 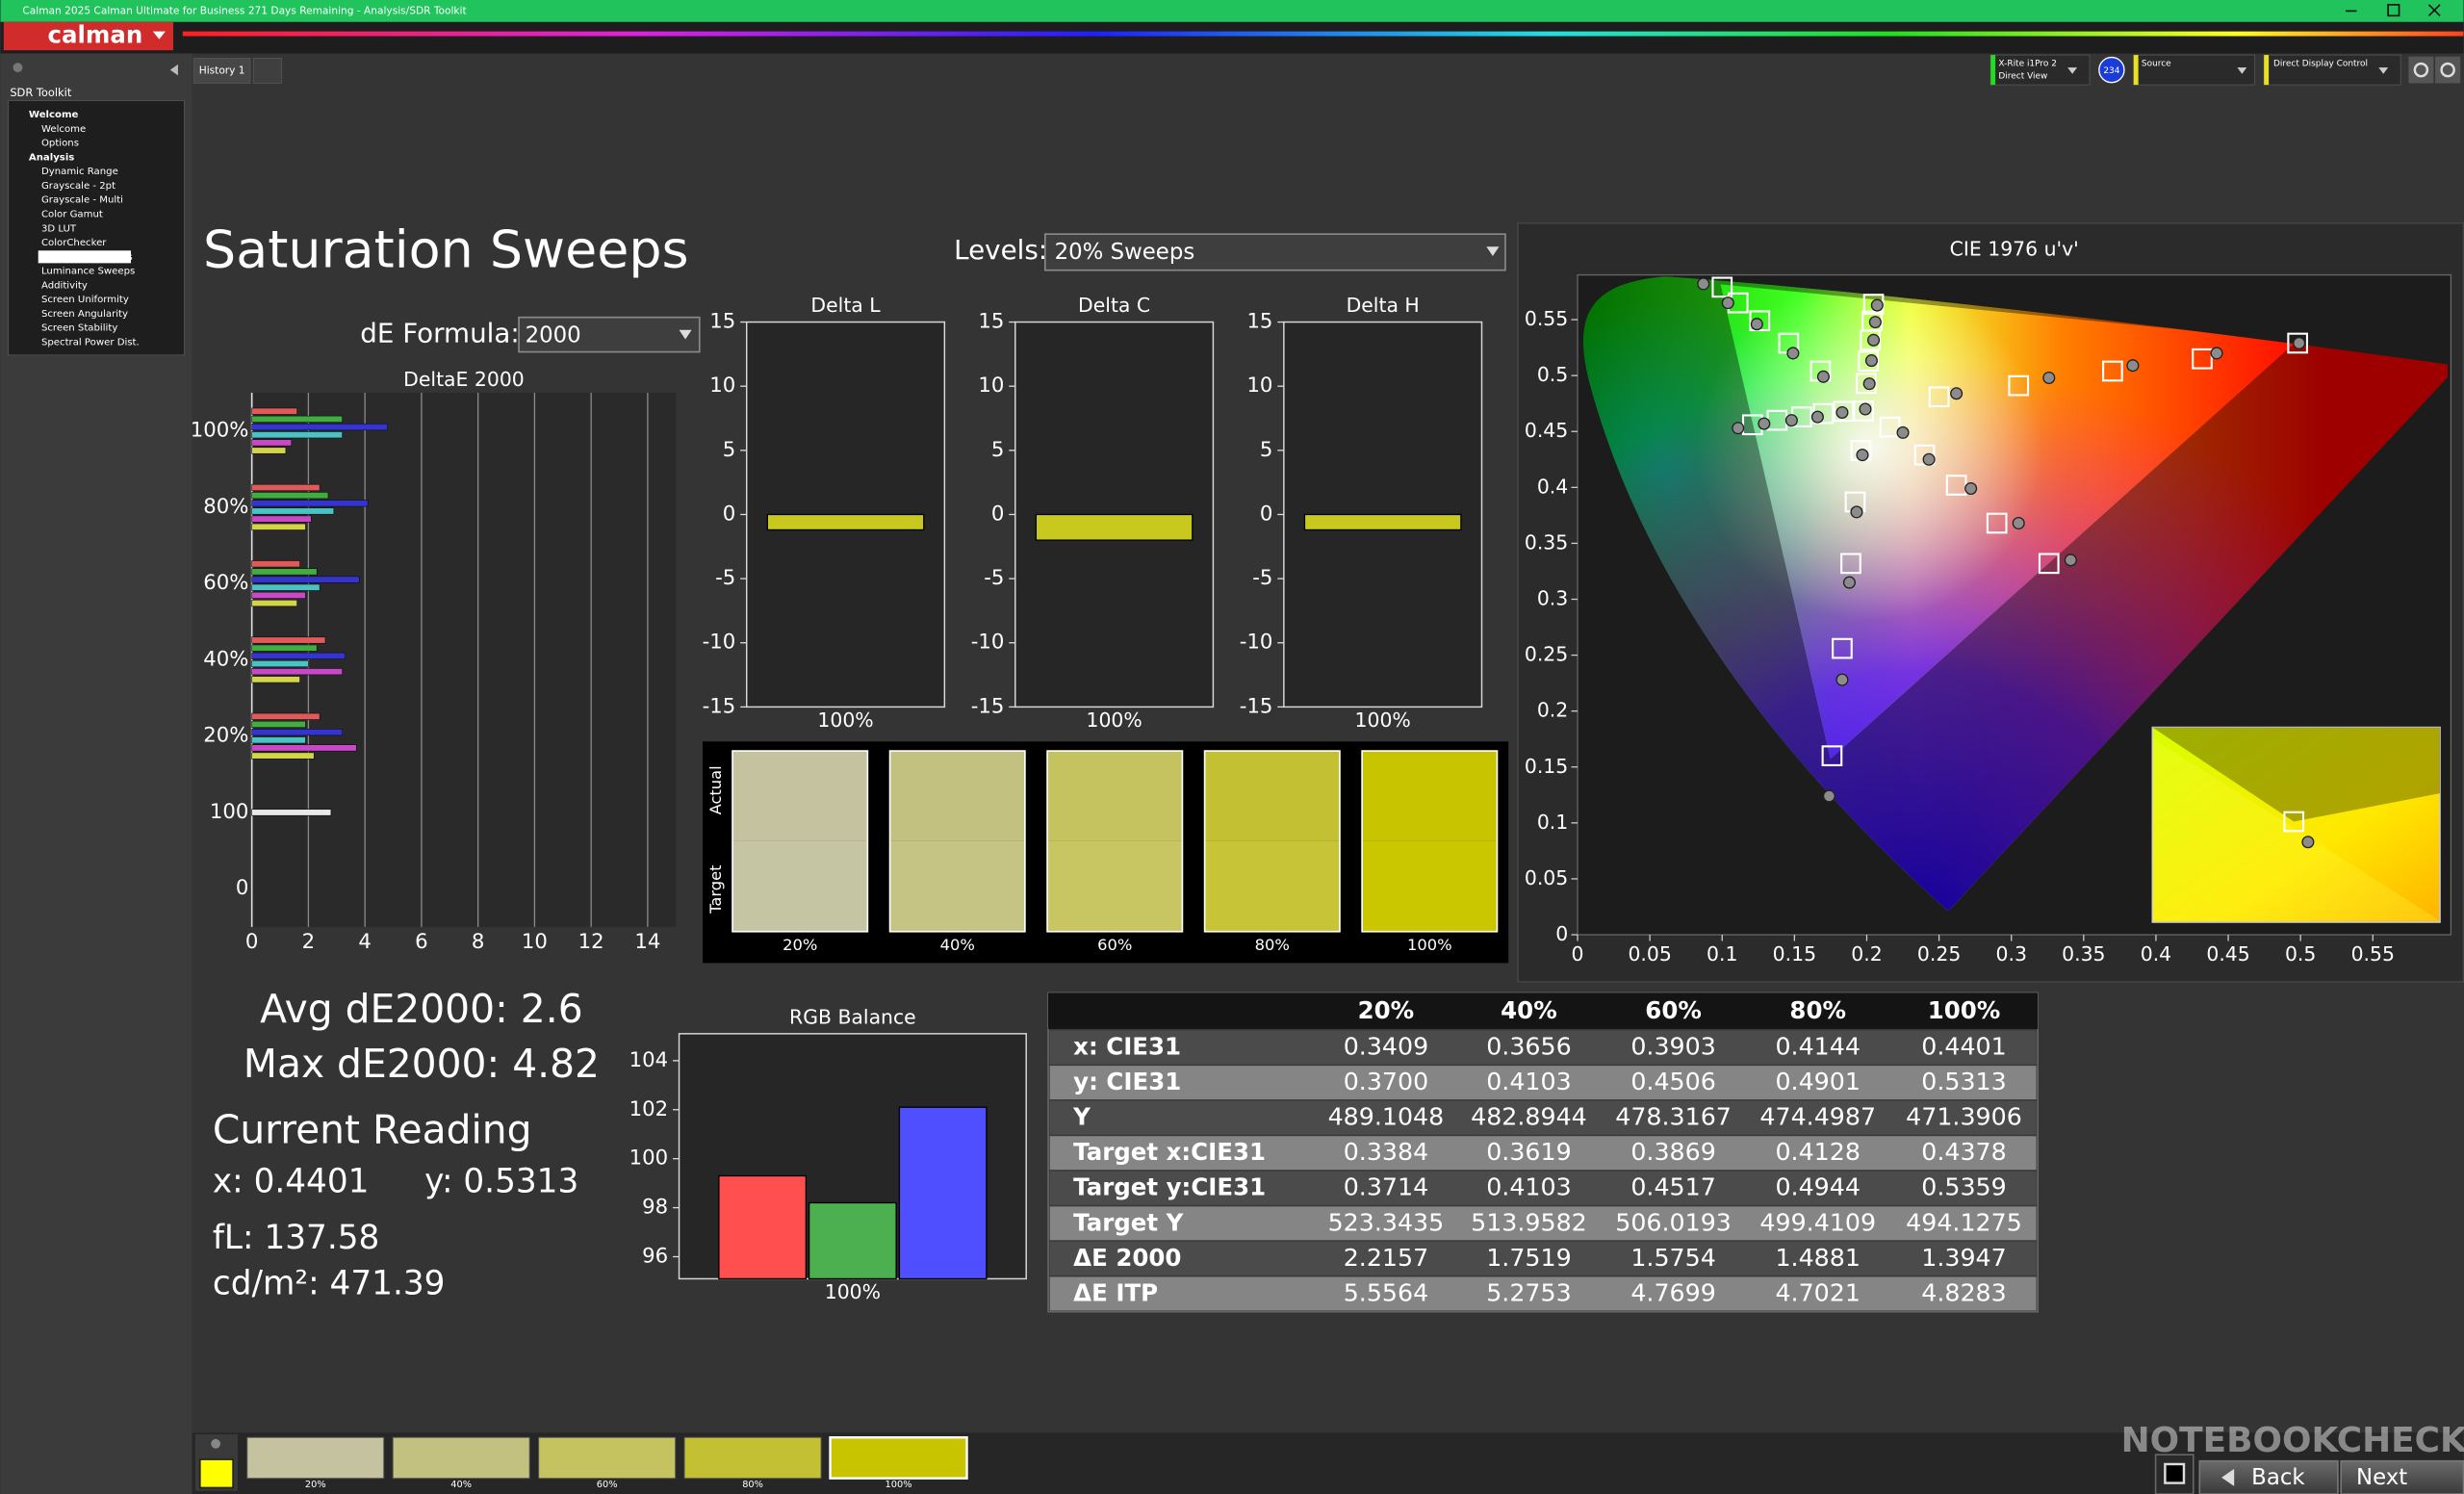 What do you see at coordinates (1672, 1258) in the screenshot?
I see `table-cell: 1.5754` at bounding box center [1672, 1258].